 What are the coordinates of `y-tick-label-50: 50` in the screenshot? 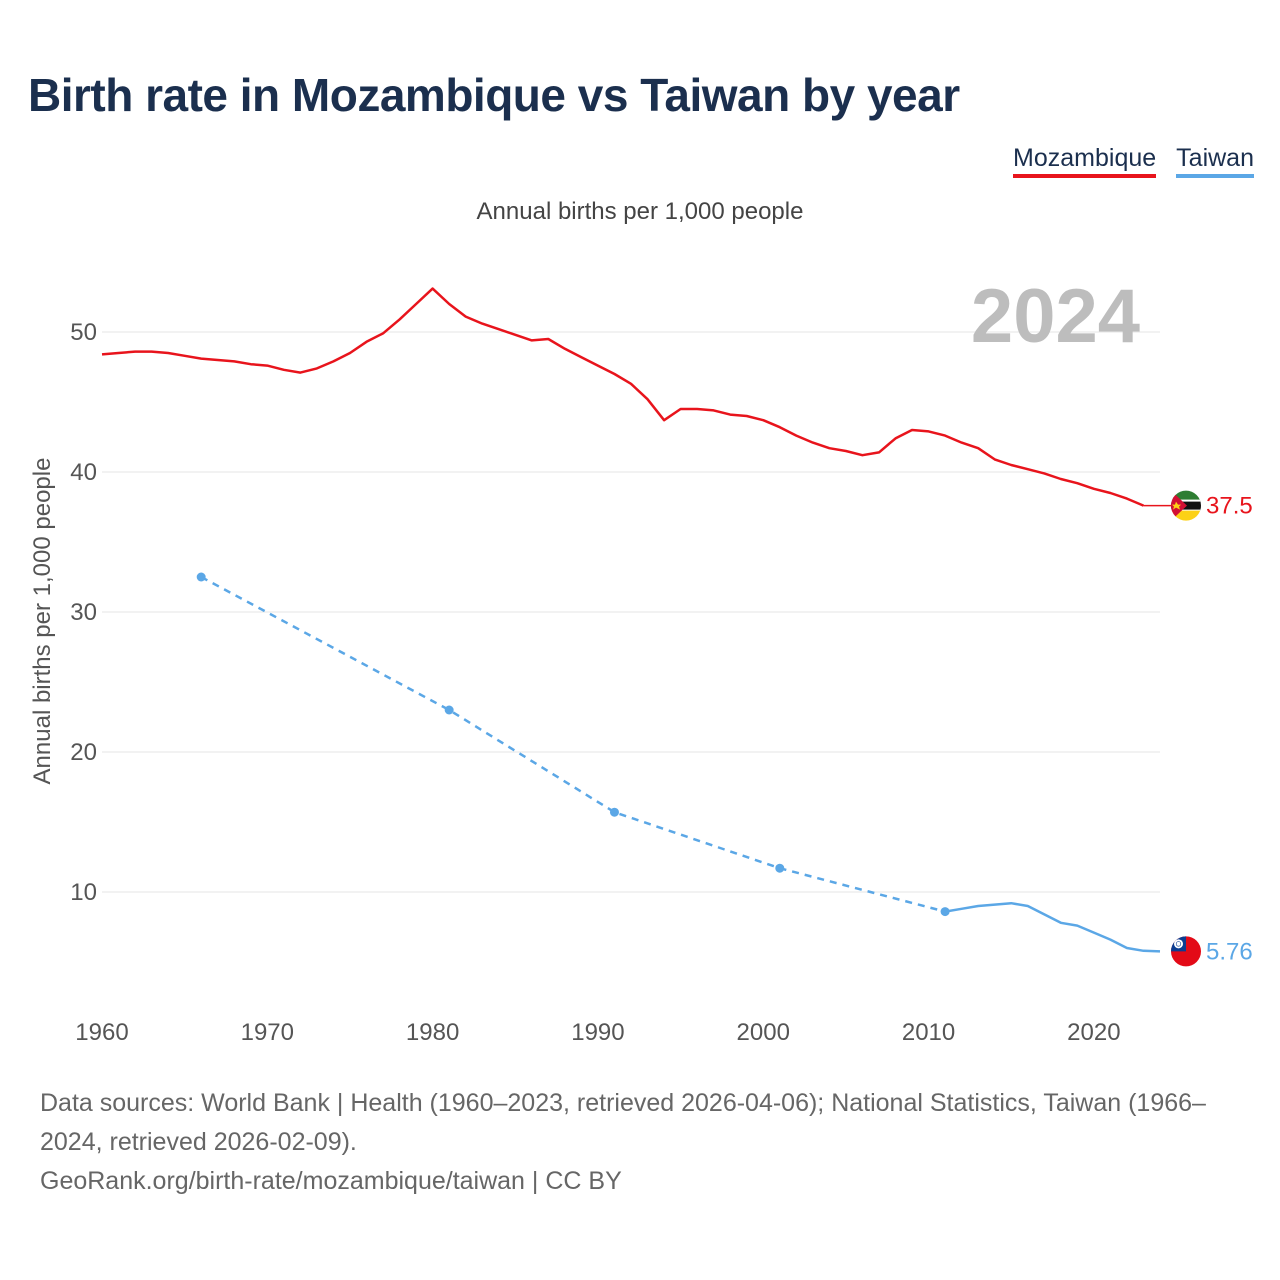 It's located at (83, 332).